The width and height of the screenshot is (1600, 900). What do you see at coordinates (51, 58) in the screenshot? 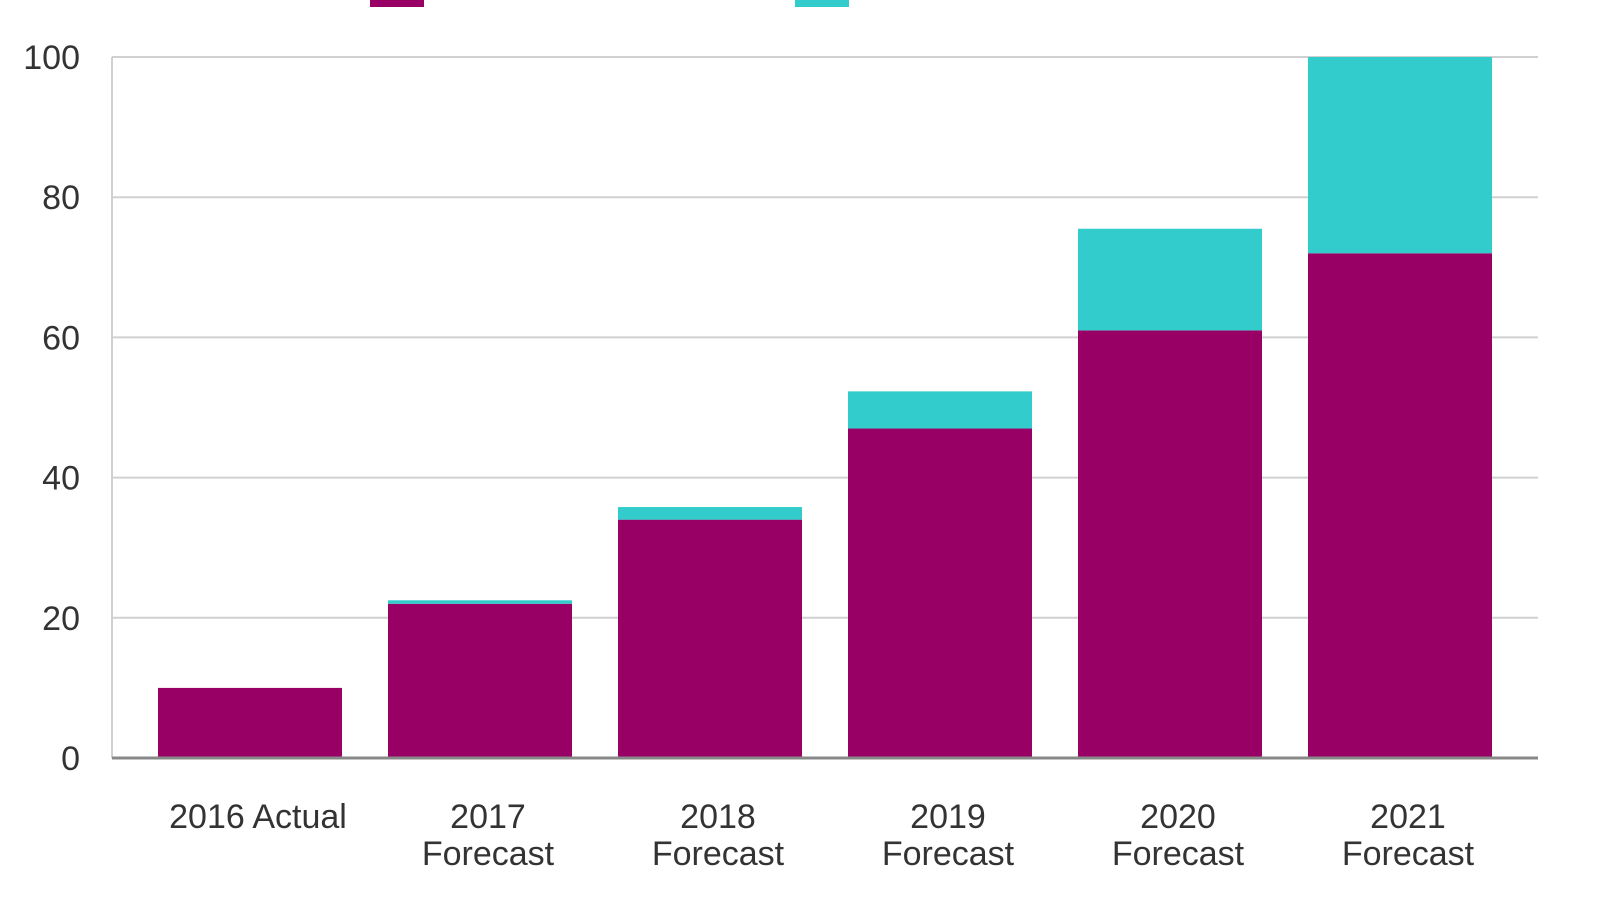
I see `y-tick-label-100: 100` at bounding box center [51, 58].